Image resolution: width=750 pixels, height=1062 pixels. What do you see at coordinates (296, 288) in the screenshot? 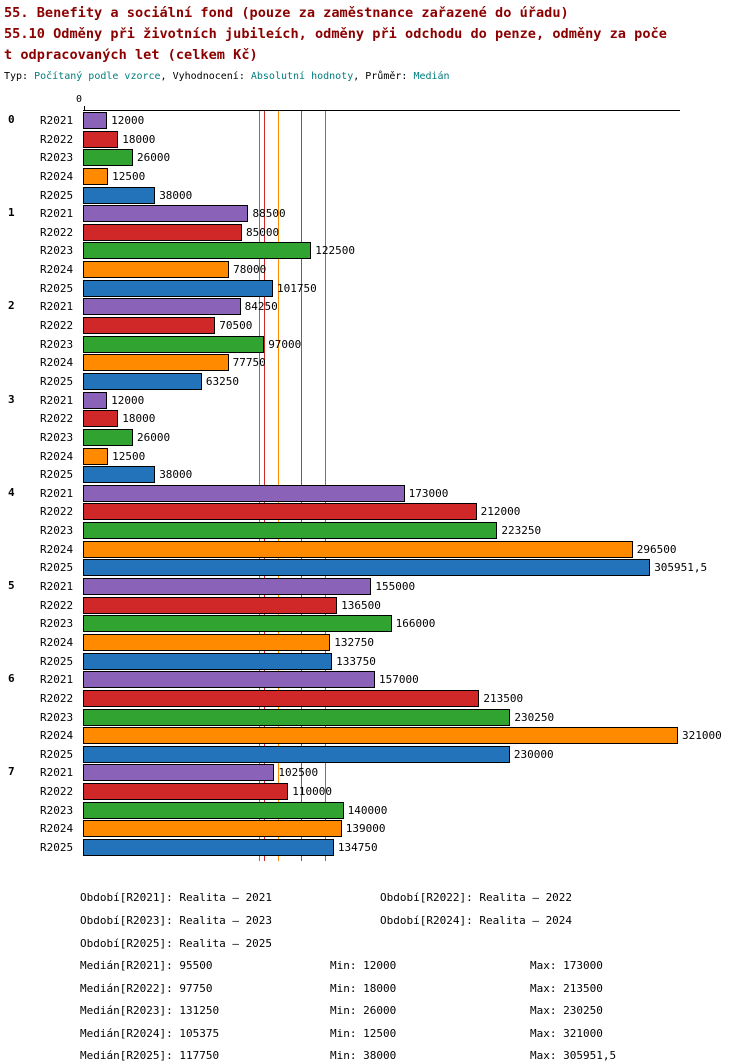
I see `bar-value-r2025-g1: 101750` at bounding box center [296, 288].